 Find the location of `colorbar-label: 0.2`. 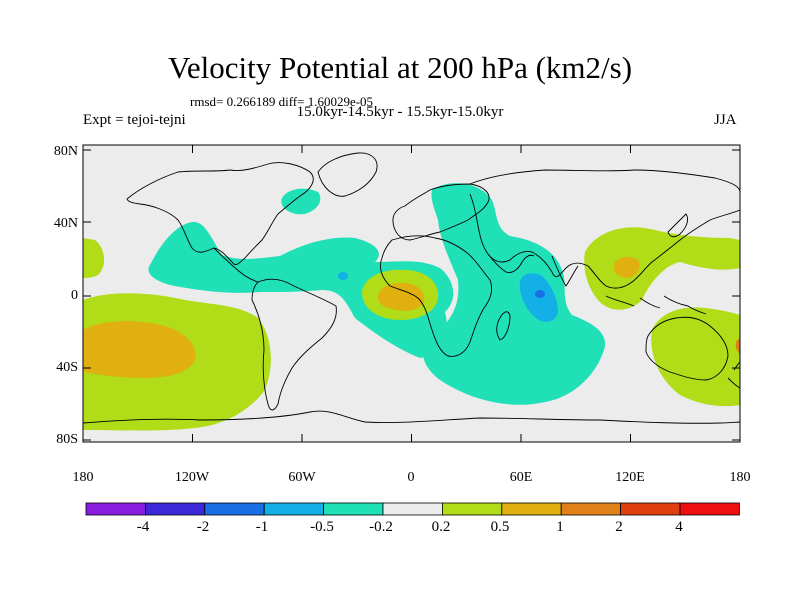

colorbar-label: 0.2 is located at coordinates (441, 527).